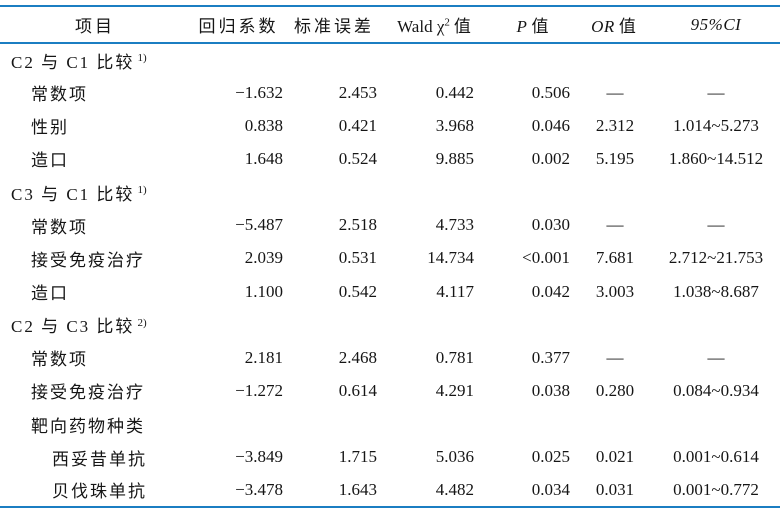  Describe the element at coordinates (454, 390) in the screenshot. I see `cell-wald: 4.291` at that location.